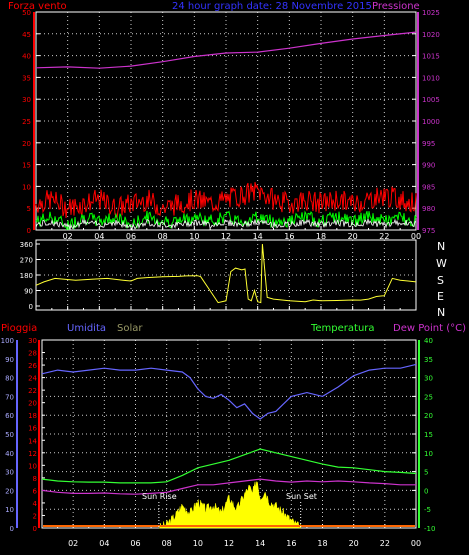  Describe the element at coordinates (7, 341) in the screenshot. I see `humidity-tick-label: 100` at that location.